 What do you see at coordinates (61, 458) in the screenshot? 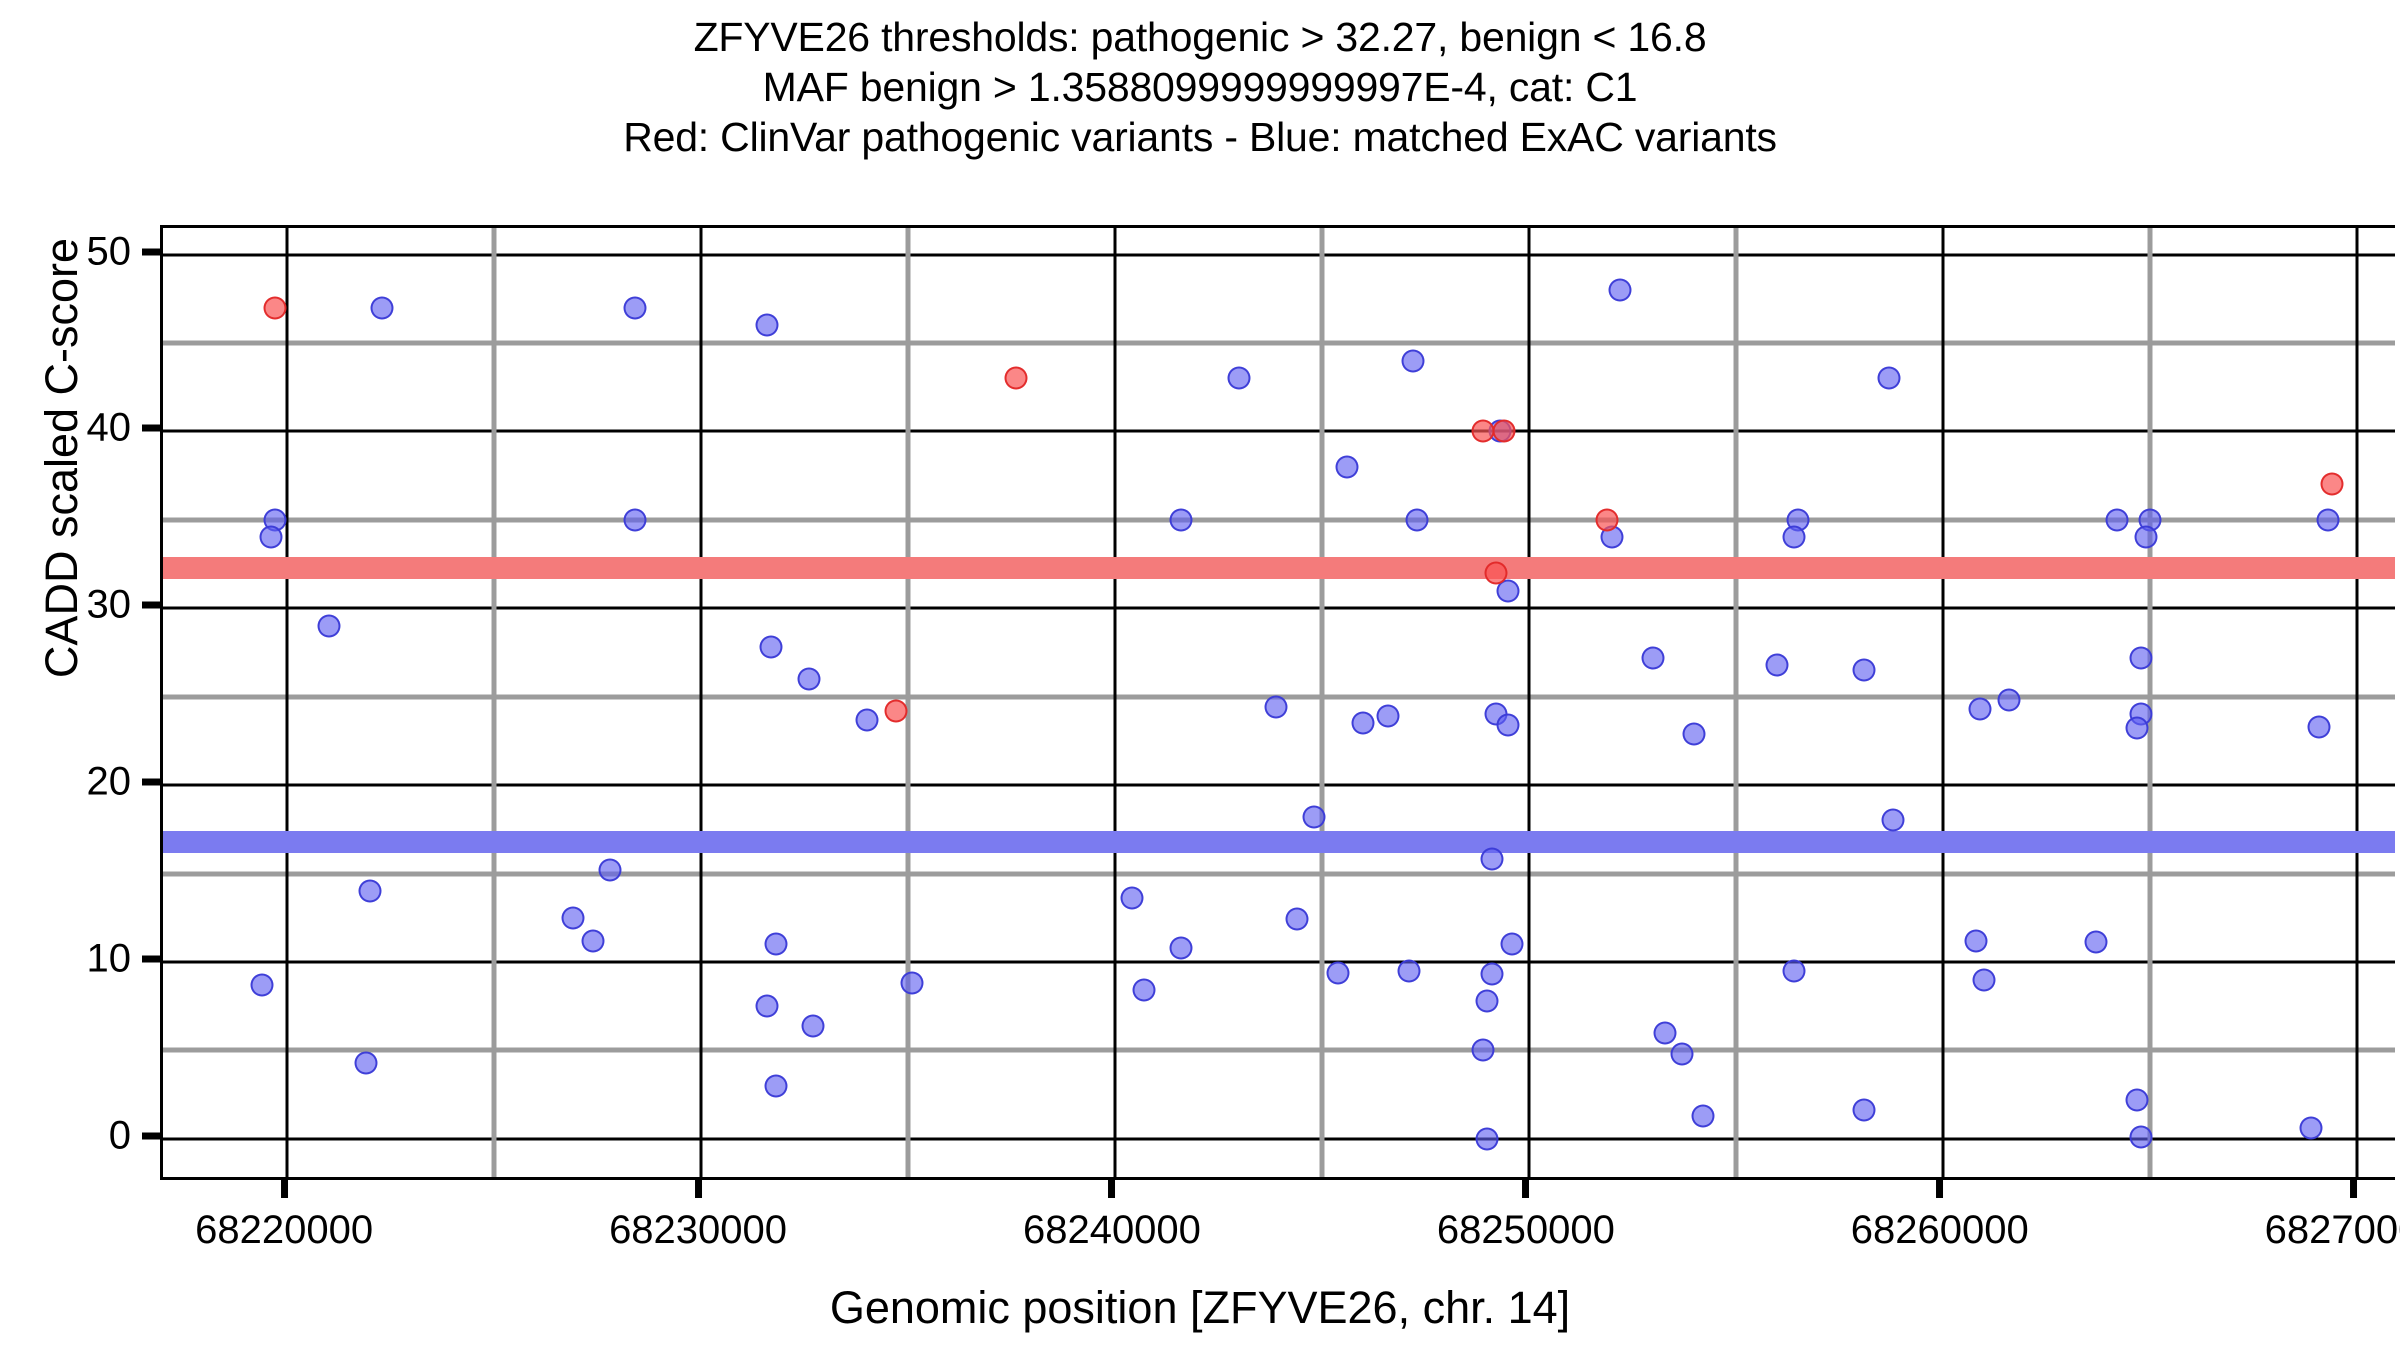
I see `y-axis-title: CADD scaled C-score` at bounding box center [61, 458].